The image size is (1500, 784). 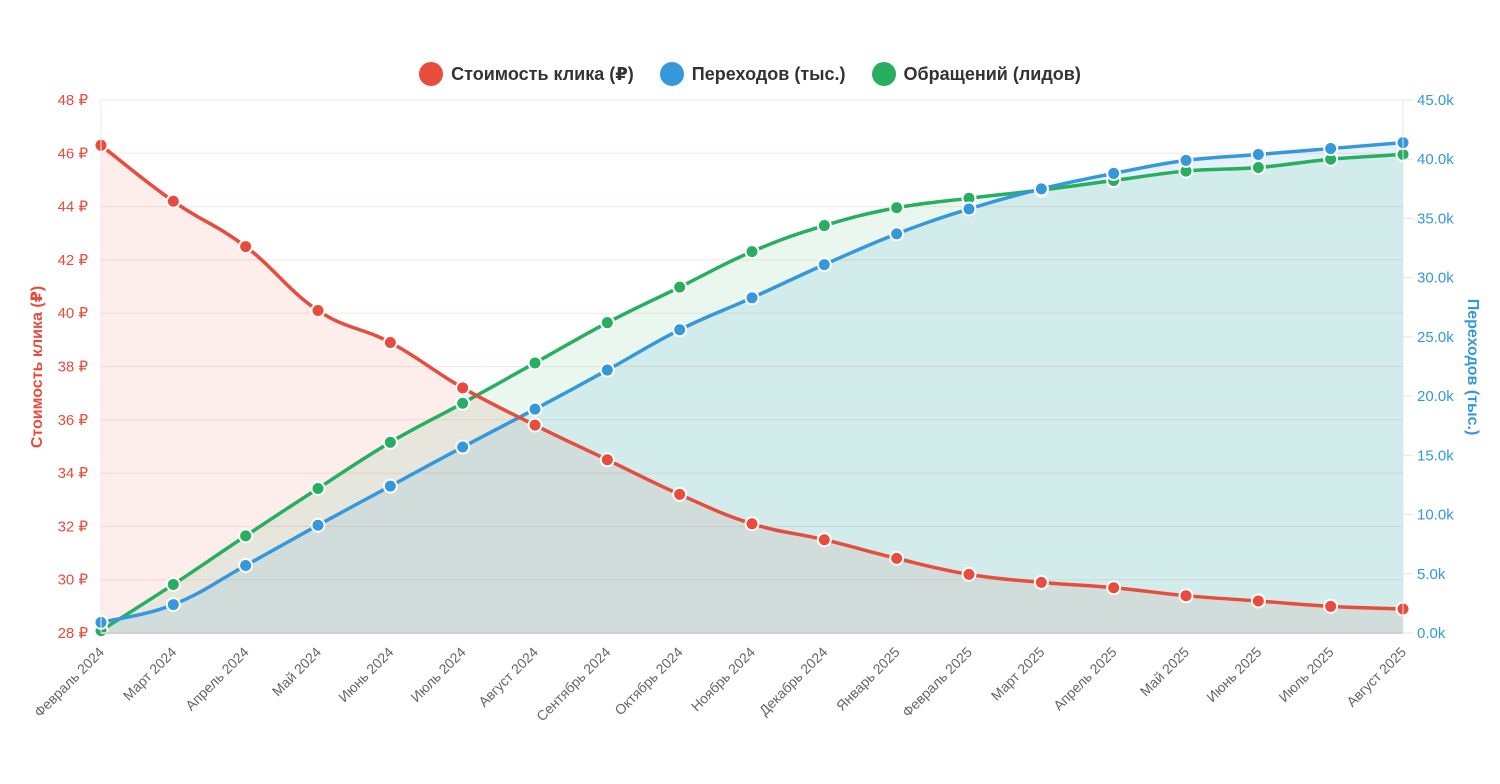 What do you see at coordinates (73, 100) in the screenshot?
I see `left-tick-label: 48 ₽` at bounding box center [73, 100].